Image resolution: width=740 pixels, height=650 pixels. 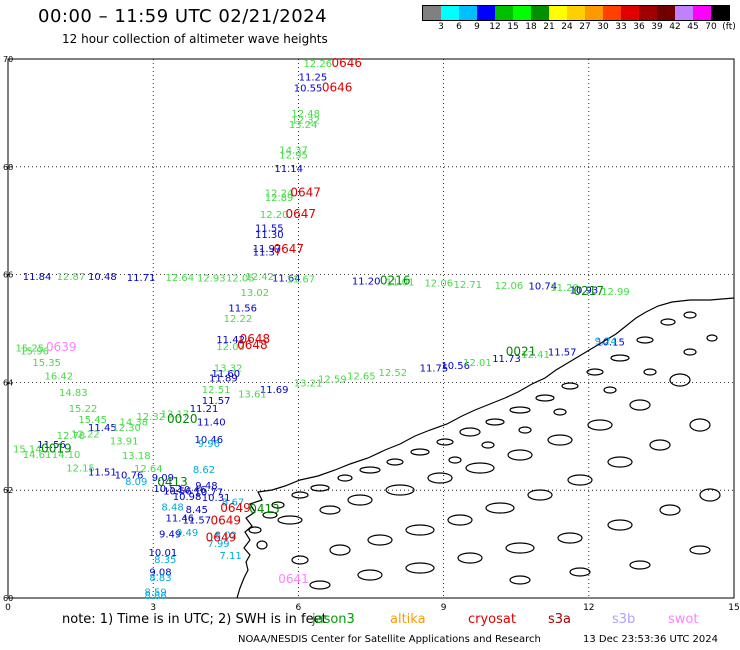 What do you see at coordinates (92, 420) in the screenshot?
I see `wave-height-reading: 15.45` at bounding box center [92, 420].